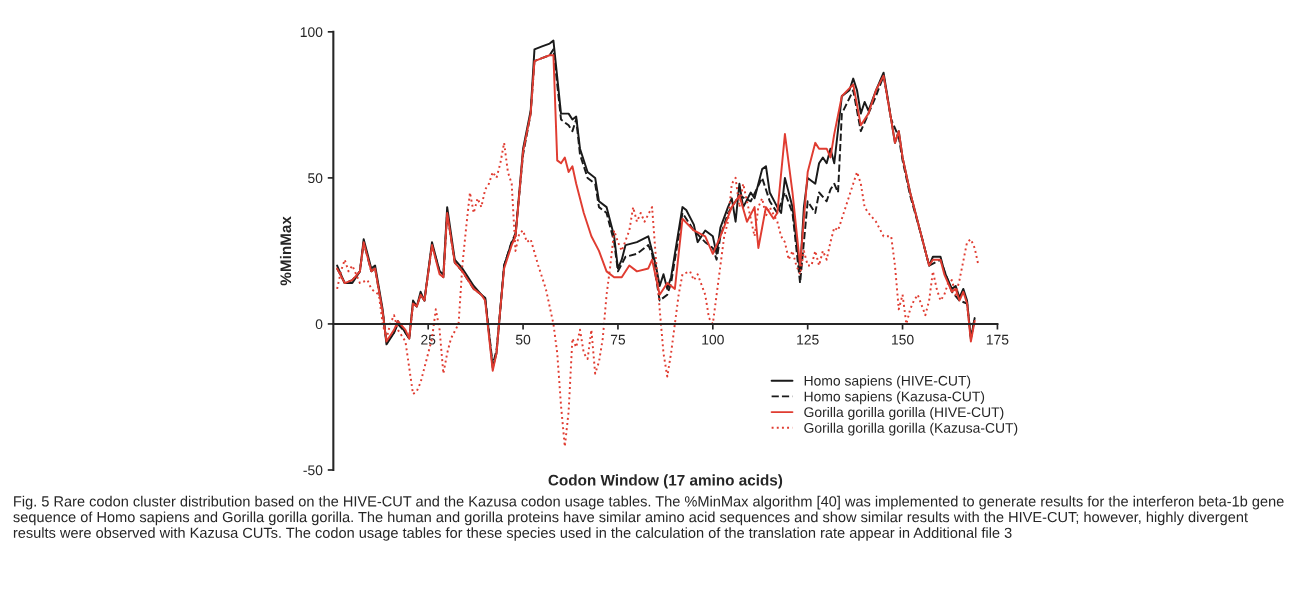 This screenshot has height=601, width=1292. I want to click on legend-label: Homo sapiens (Kazusa-CUT), so click(894, 398).